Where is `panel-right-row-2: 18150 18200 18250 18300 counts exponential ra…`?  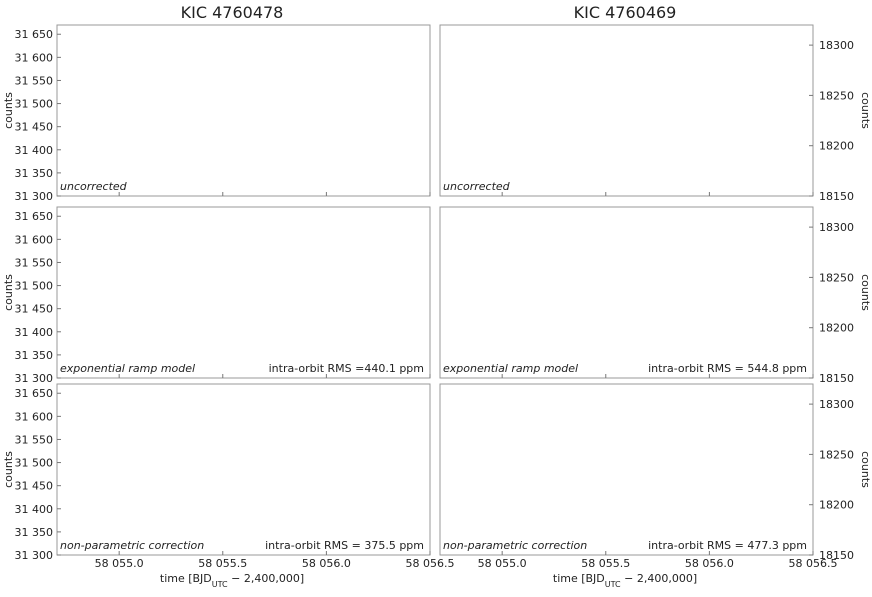
panel-right-row-2: 18150 18200 18250 18300 counts exponential ra… is located at coordinates (655, 295).